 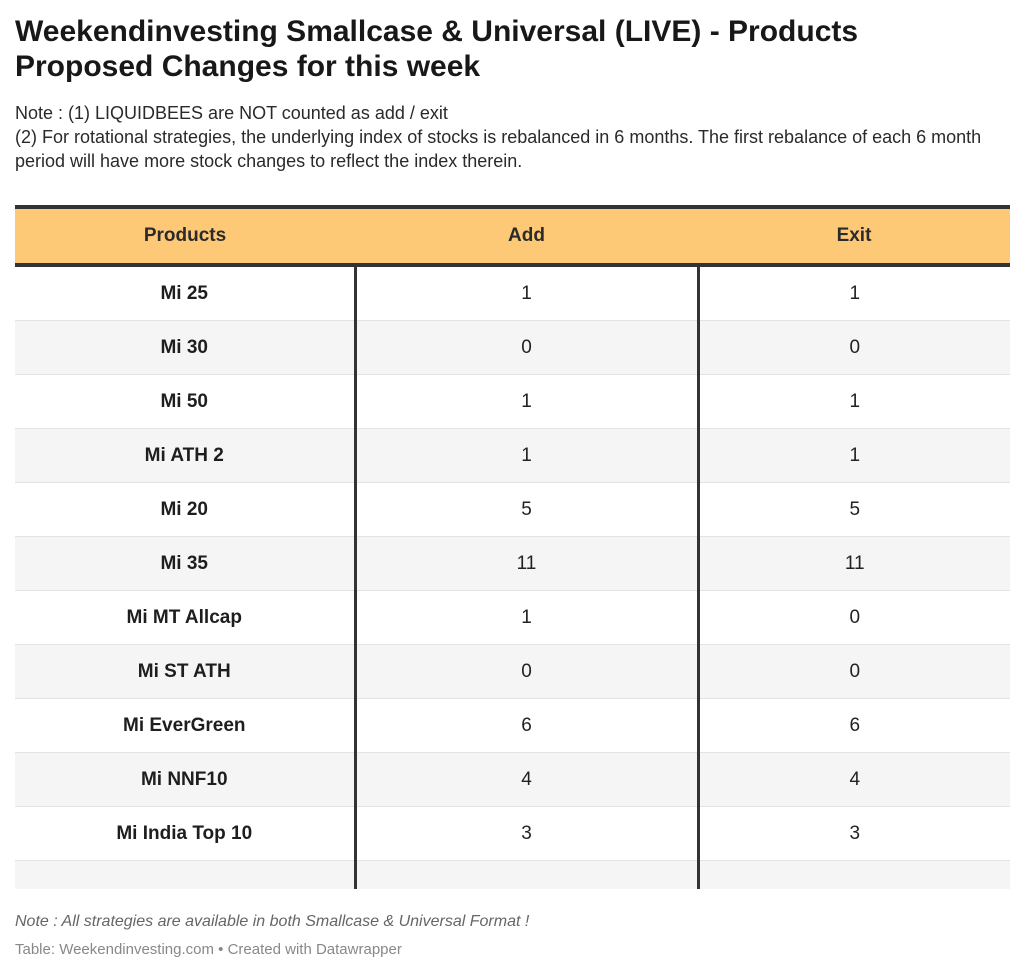 I want to click on product-cell: Mi India Top 10, so click(x=185, y=833).